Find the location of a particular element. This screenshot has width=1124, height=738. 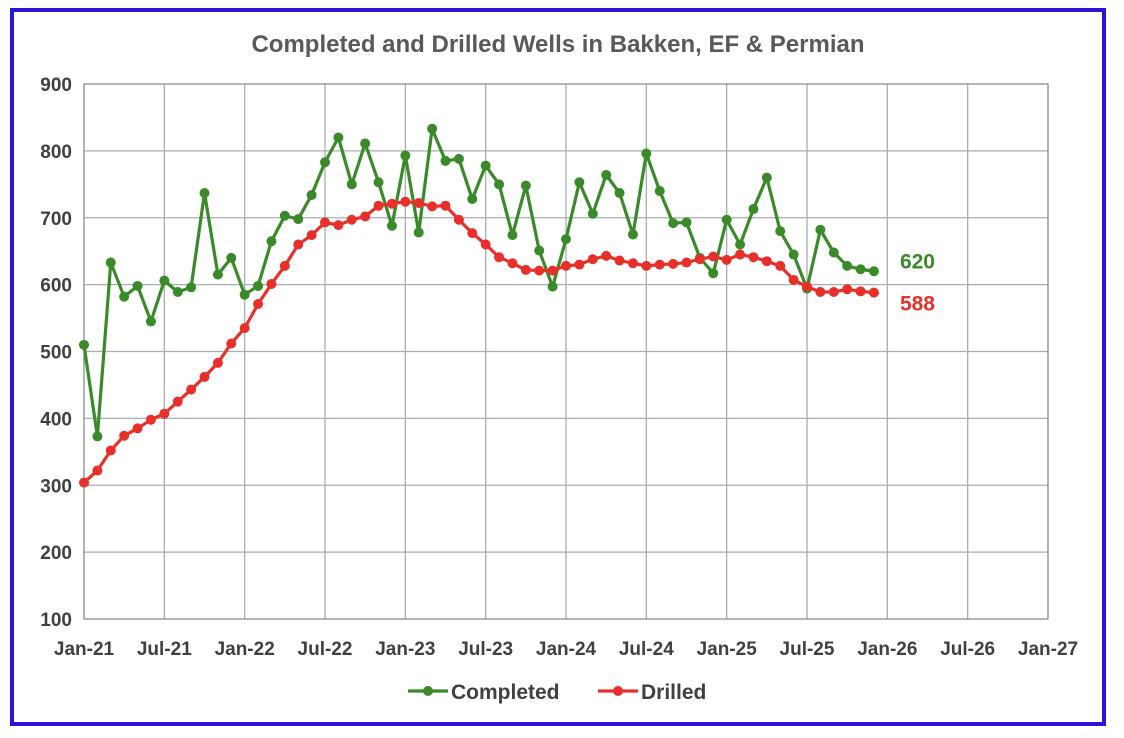

x-tick-label: Jul-23 is located at coordinates (485, 649).